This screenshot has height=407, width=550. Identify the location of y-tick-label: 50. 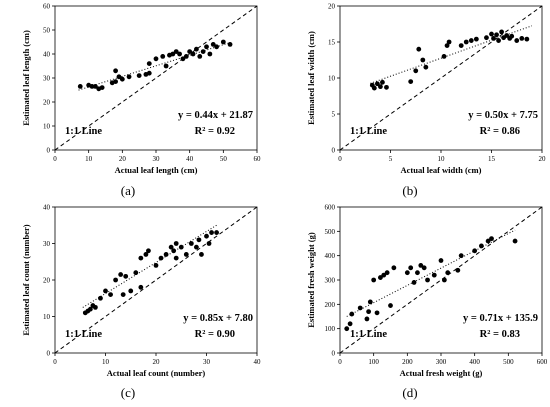
(47, 31).